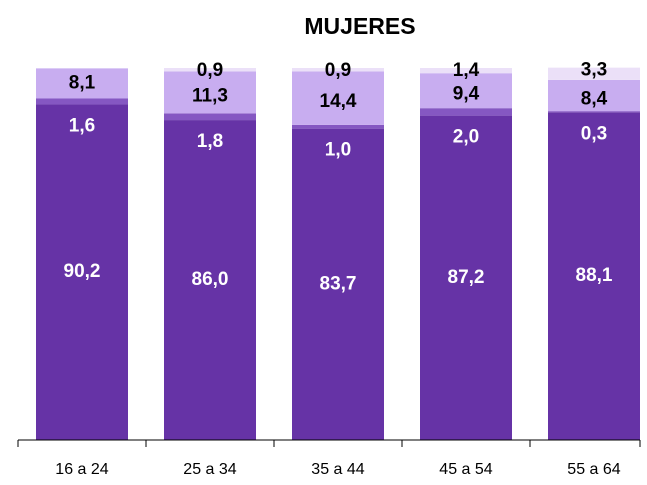  Describe the element at coordinates (337, 469) in the screenshot. I see `x-tick-label: 35 a 44` at that location.